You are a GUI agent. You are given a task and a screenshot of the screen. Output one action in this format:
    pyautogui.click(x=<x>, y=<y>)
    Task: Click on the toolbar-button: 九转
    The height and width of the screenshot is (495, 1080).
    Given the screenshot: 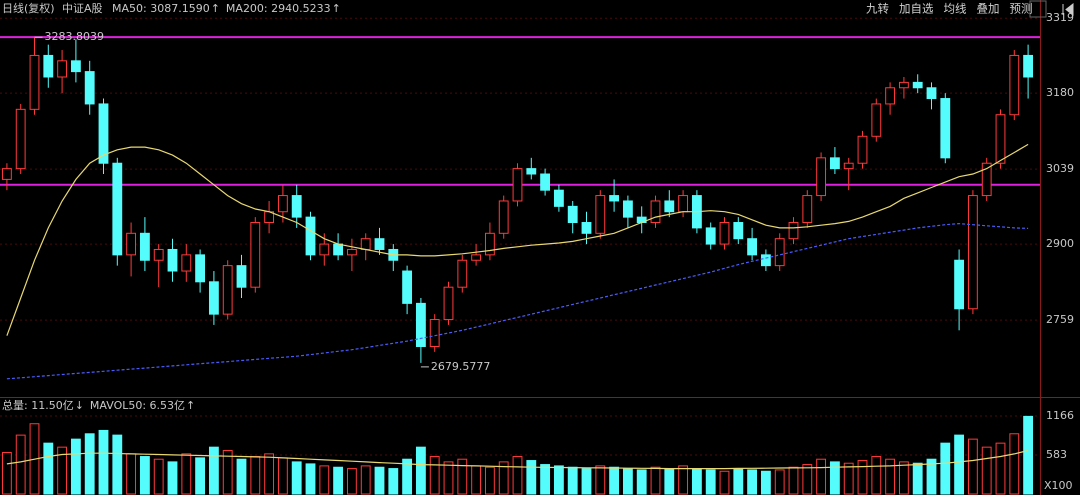 What is the action you would take?
    pyautogui.click(x=877, y=9)
    